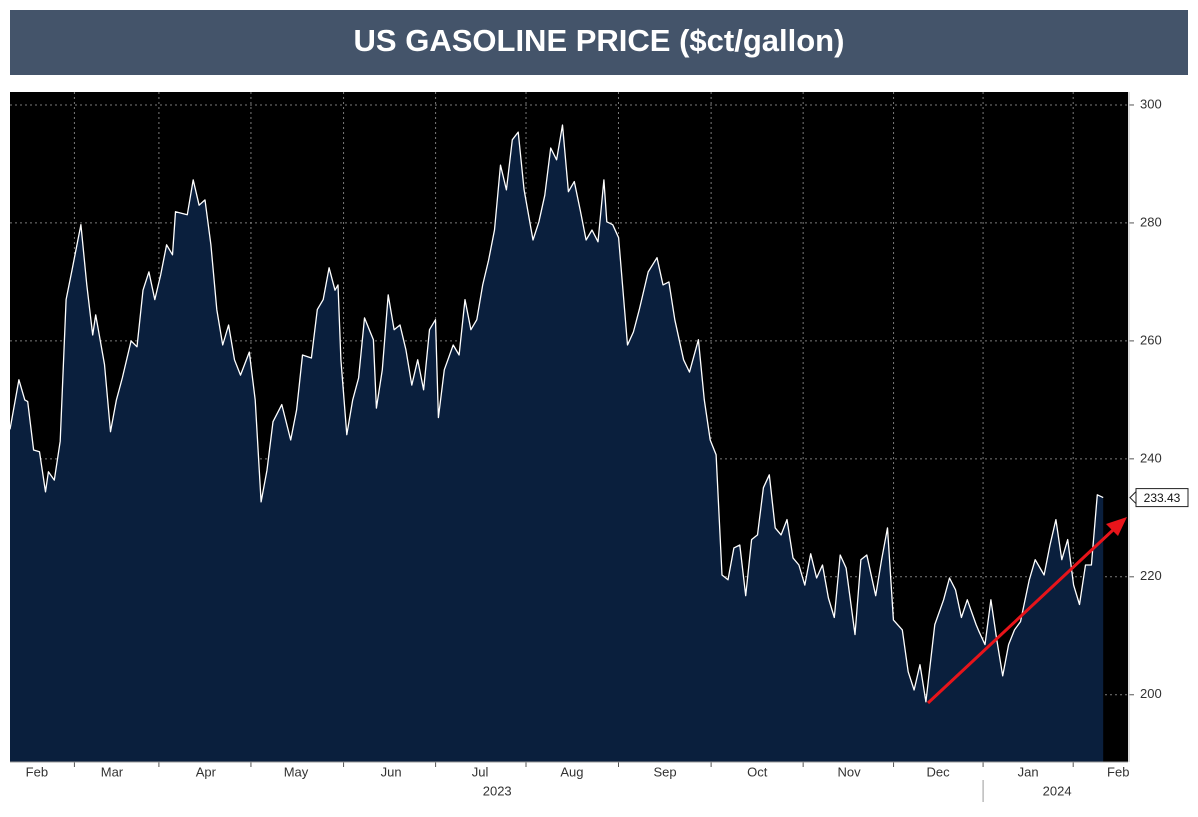 Image resolution: width=1198 pixels, height=817 pixels. Describe the element at coordinates (1116, 526) in the screenshot. I see `arrow-head` at that location.